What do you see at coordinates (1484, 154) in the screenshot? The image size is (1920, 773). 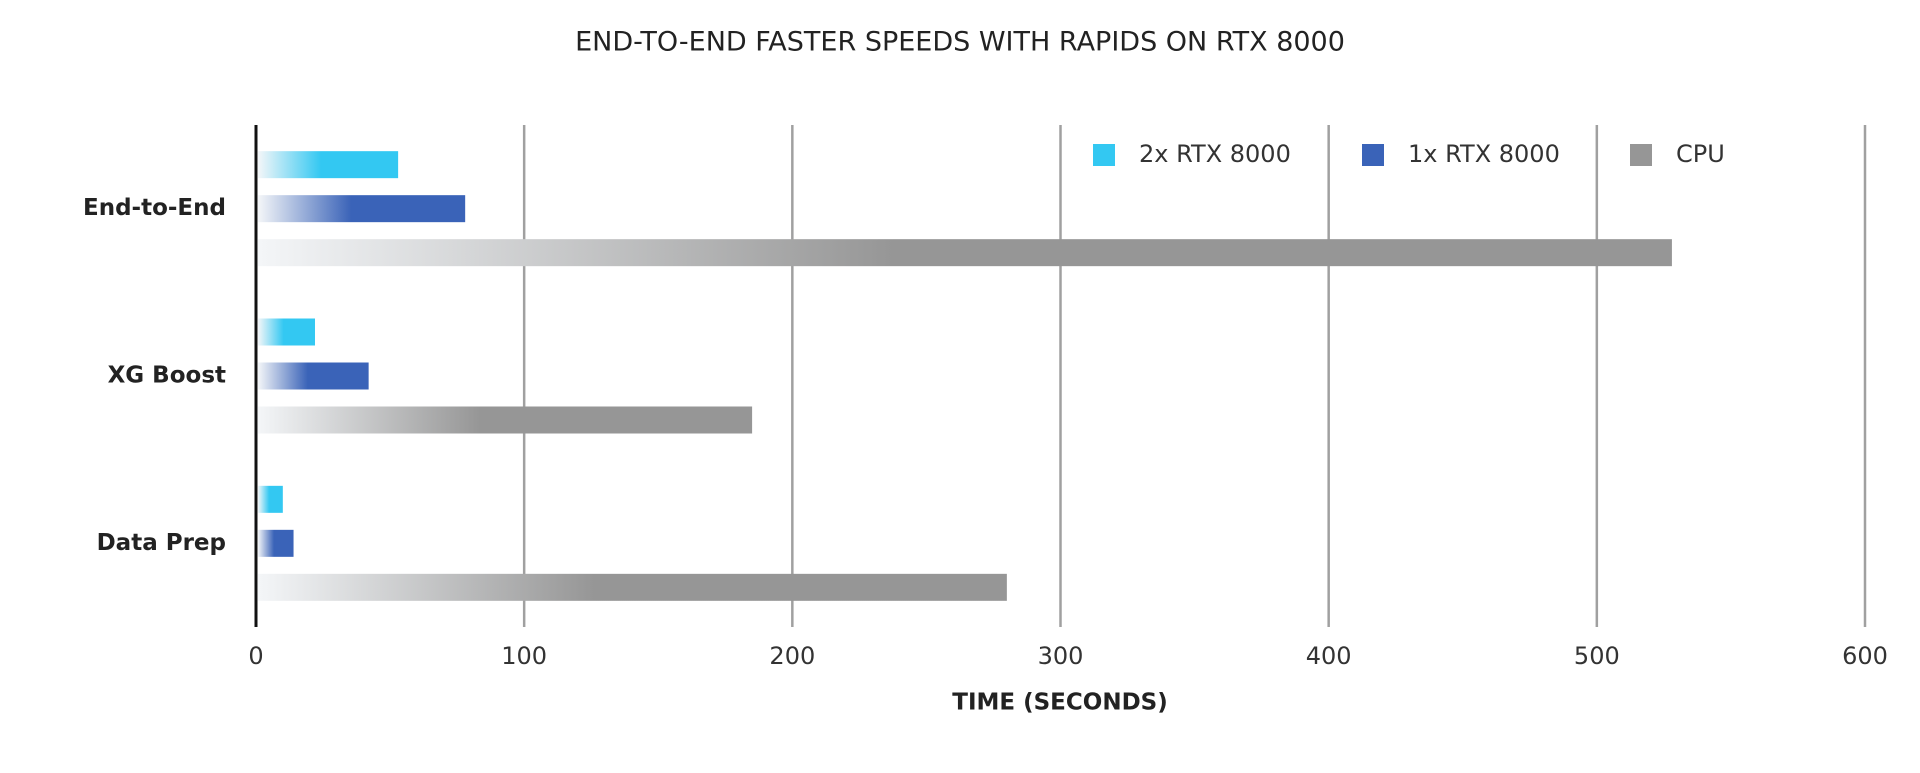 I see `legend-label: 1x RTX 8000` at bounding box center [1484, 154].